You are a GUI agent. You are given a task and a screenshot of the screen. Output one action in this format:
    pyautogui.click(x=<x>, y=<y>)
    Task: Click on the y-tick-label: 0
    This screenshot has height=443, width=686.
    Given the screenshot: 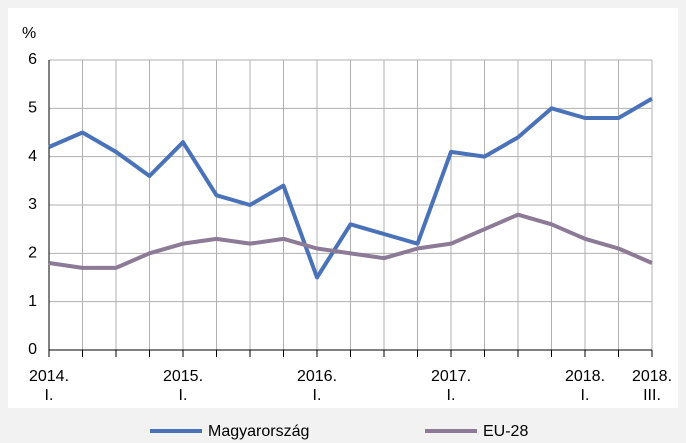 What is the action you would take?
    pyautogui.click(x=32, y=349)
    